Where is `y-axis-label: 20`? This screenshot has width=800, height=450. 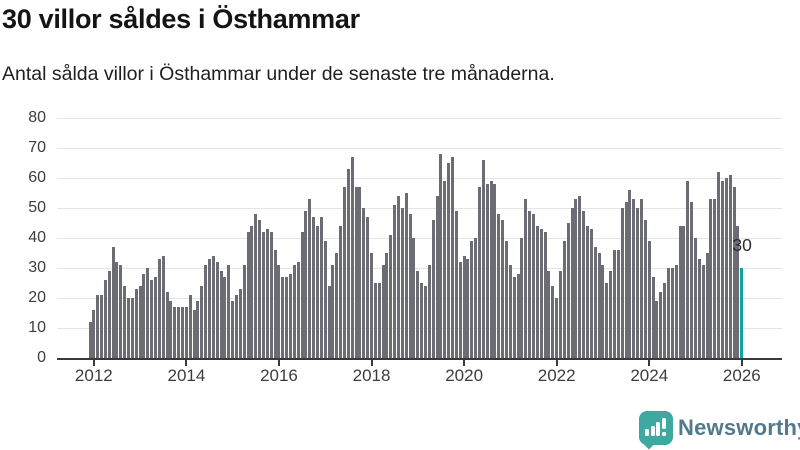 y-axis-label: 20 is located at coordinates (37, 297).